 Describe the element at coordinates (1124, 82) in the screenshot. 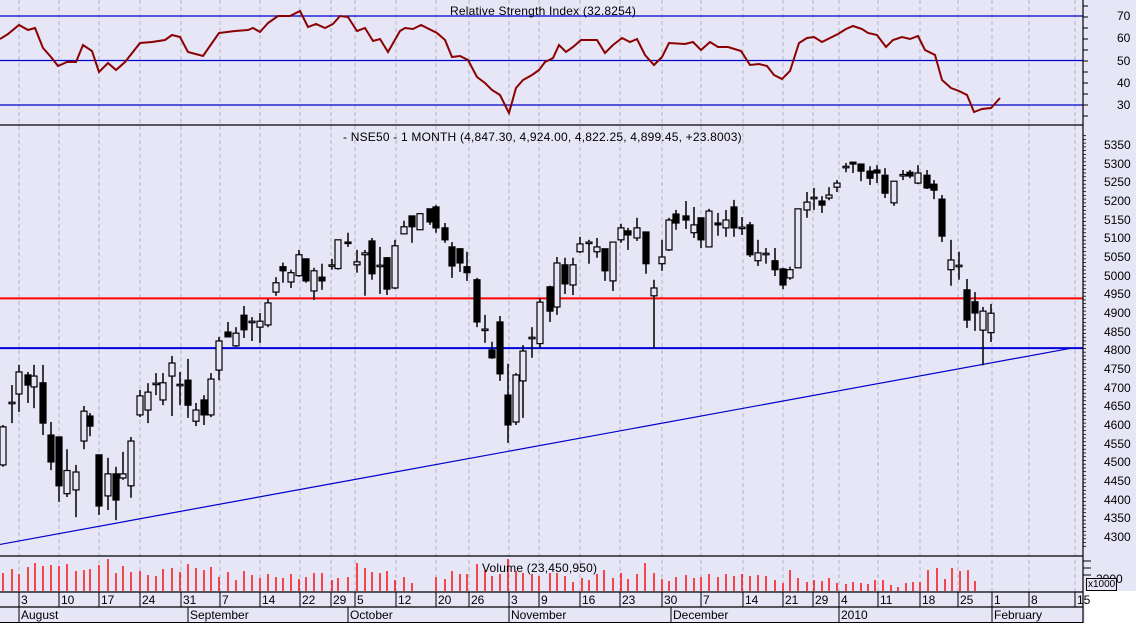

I see `rsi-axis-tick: 40` at that location.